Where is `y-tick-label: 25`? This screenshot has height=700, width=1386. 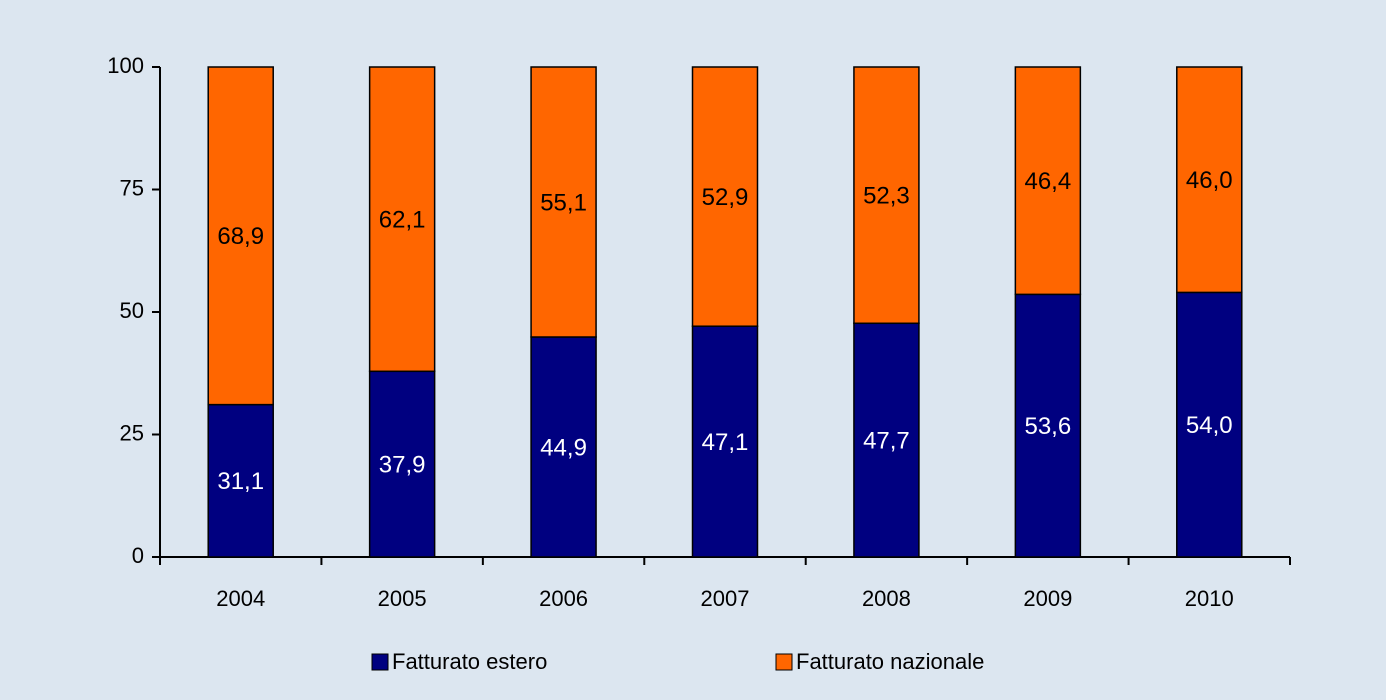
y-tick-label: 25 is located at coordinates (132, 432).